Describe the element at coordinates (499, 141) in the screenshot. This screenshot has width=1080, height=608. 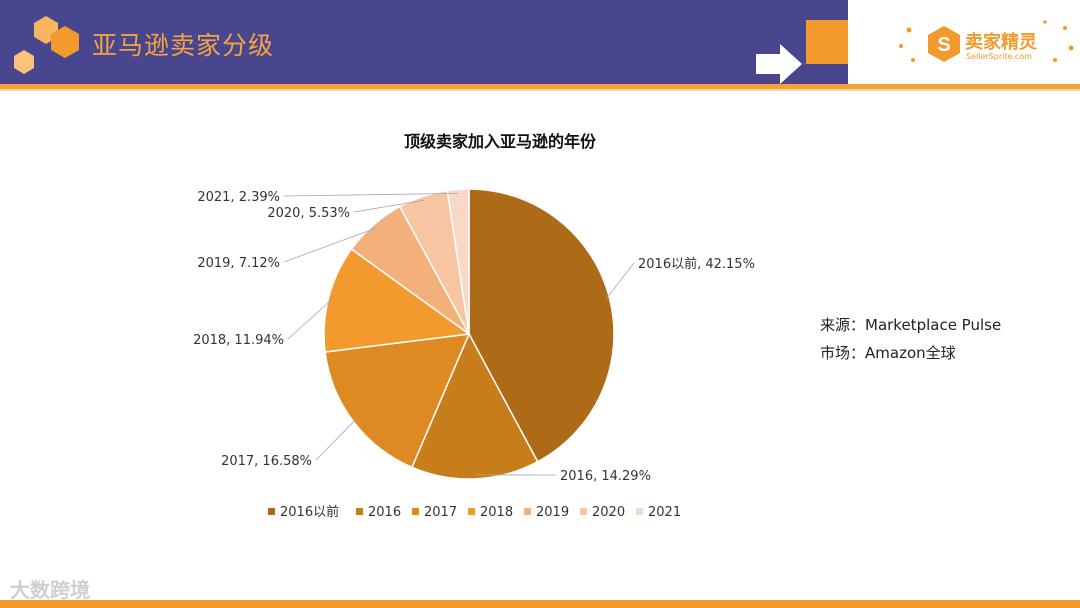
I see `chart-title: 顶级卖家加入亚马逊的年份` at that location.